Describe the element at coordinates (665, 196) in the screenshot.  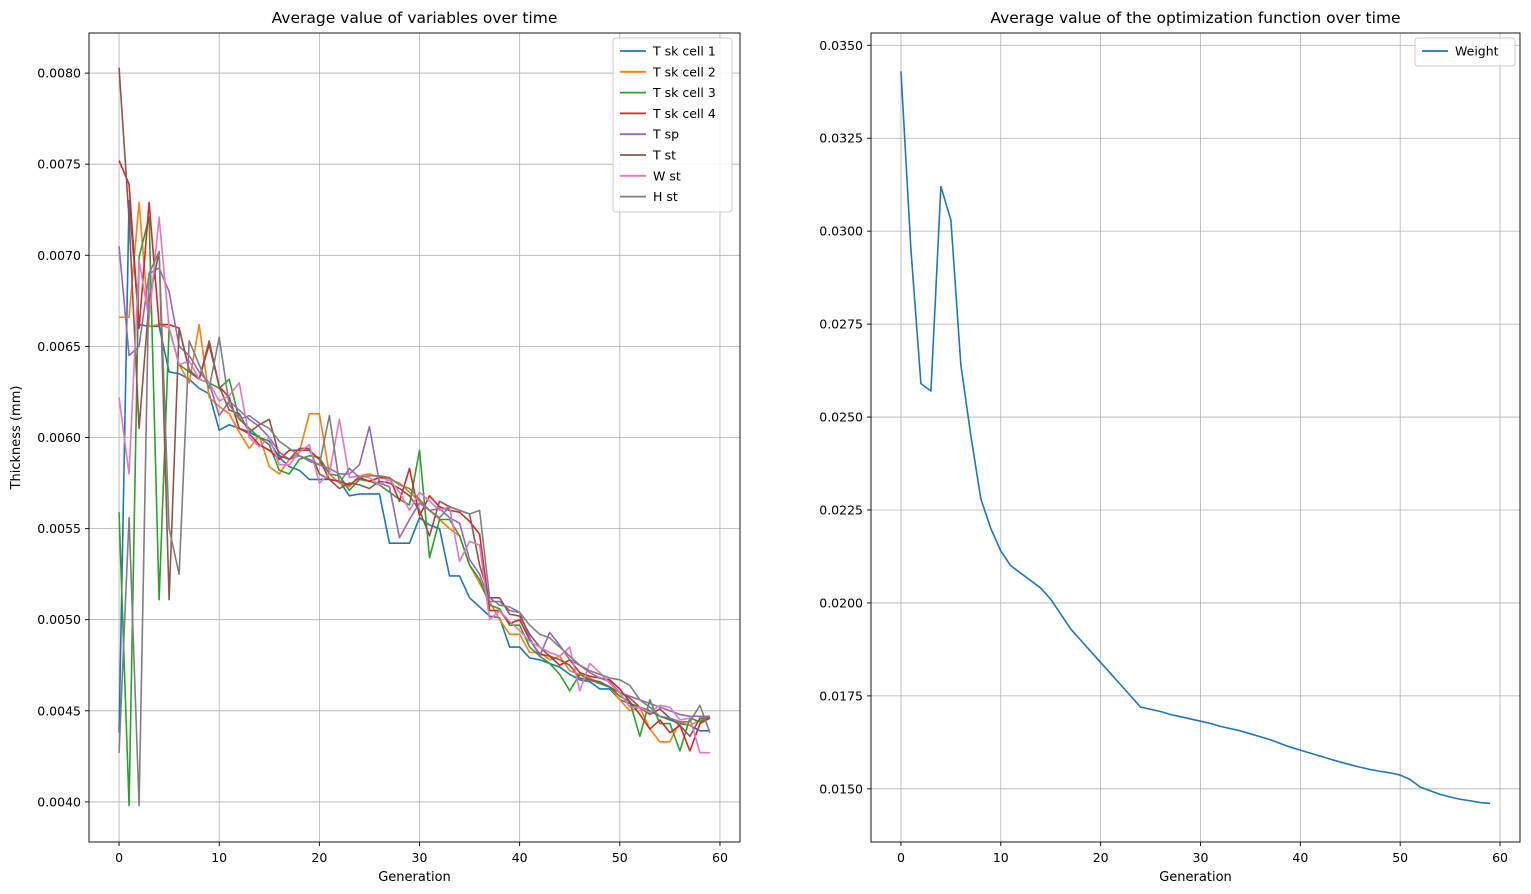
I see `legend-label-h-st: H st` at that location.